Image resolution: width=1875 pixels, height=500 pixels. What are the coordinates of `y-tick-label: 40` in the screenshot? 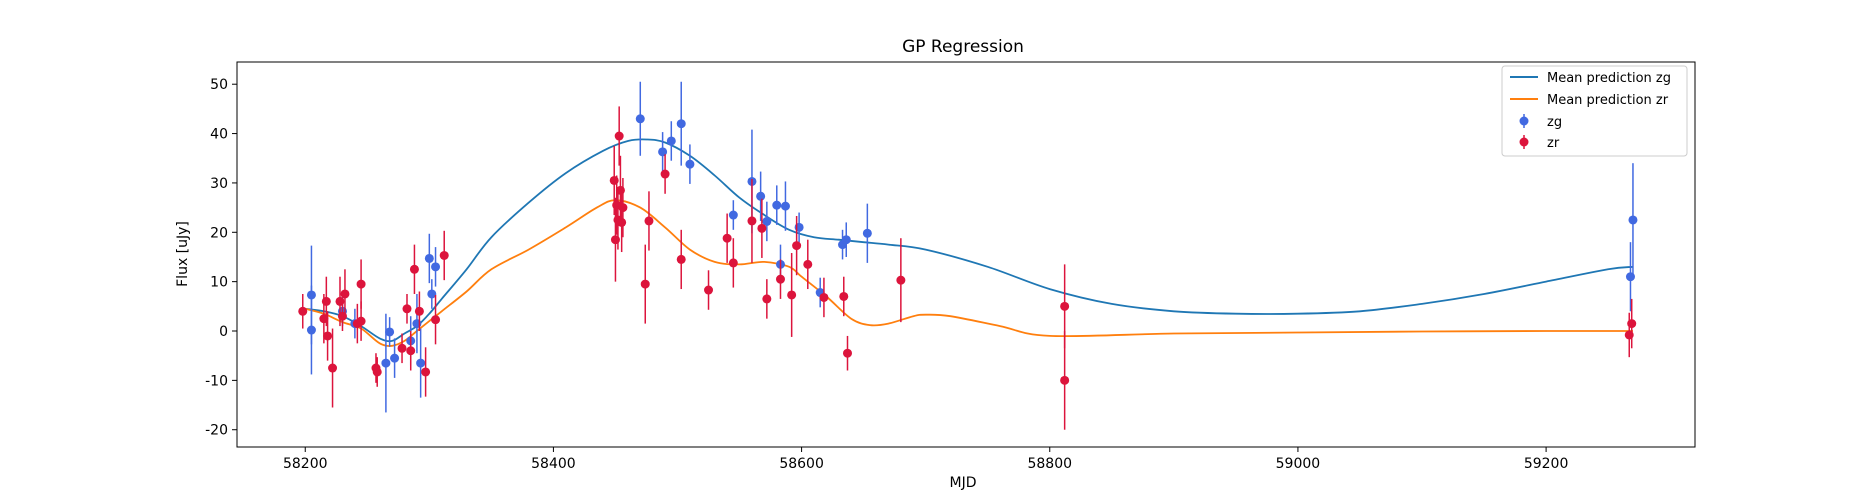 It's located at (219, 135).